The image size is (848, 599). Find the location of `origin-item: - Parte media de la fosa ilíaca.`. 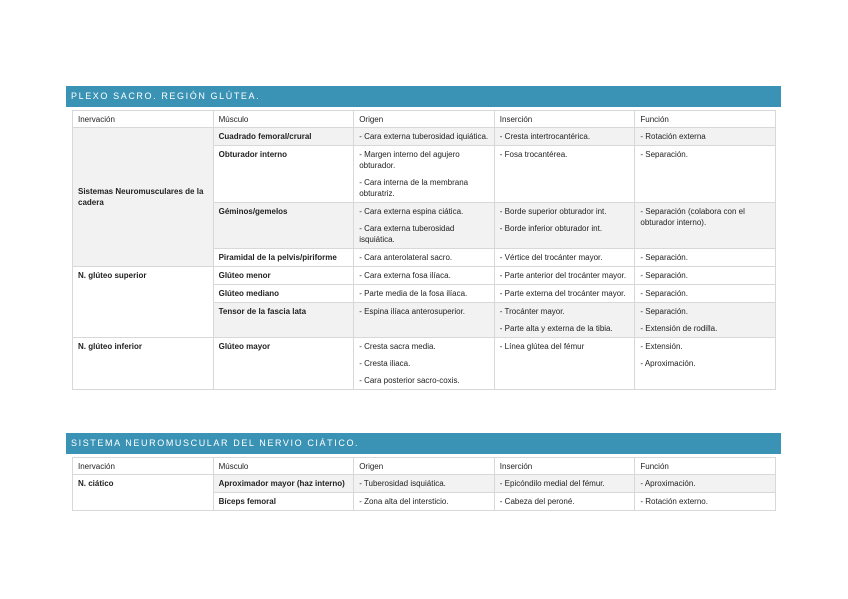

origin-item: - Parte media de la fosa ilíaca. is located at coordinates (413, 293).